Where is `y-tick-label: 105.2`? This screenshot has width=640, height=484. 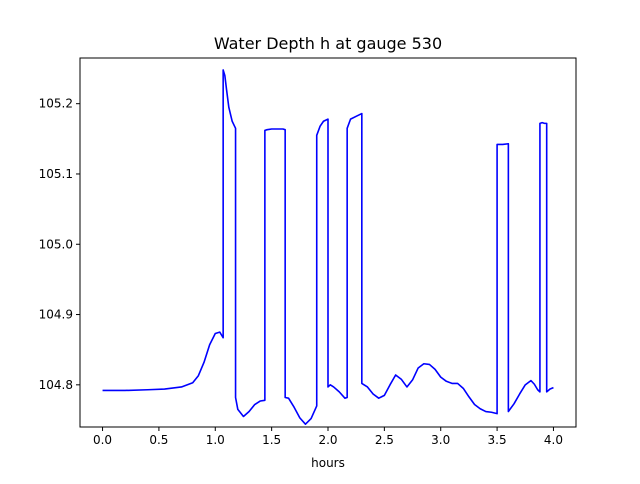 y-tick-label: 105.2 is located at coordinates (56, 104).